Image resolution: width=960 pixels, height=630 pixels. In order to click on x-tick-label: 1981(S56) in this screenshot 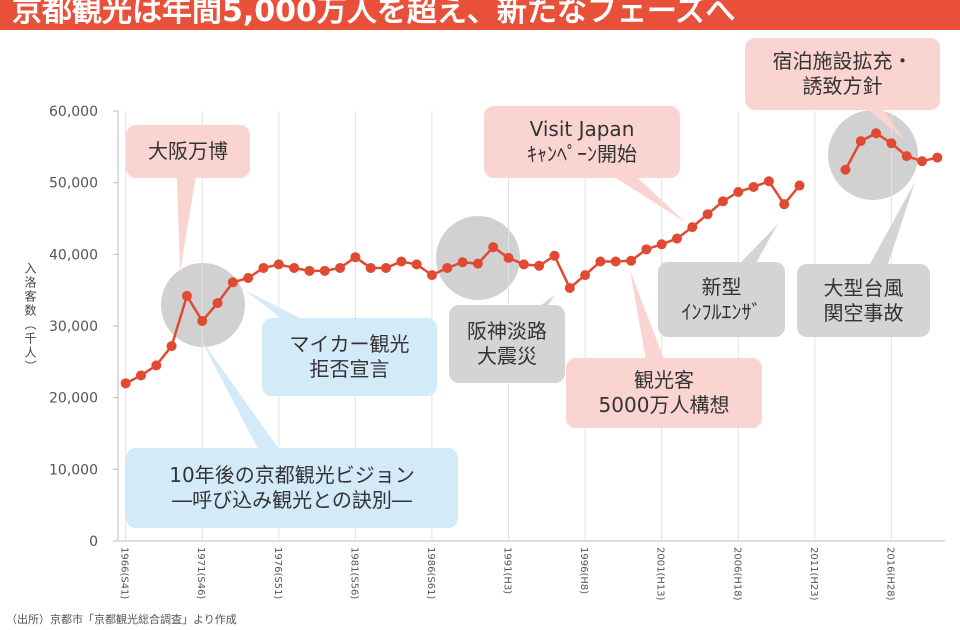, I will do `click(353, 573)`.